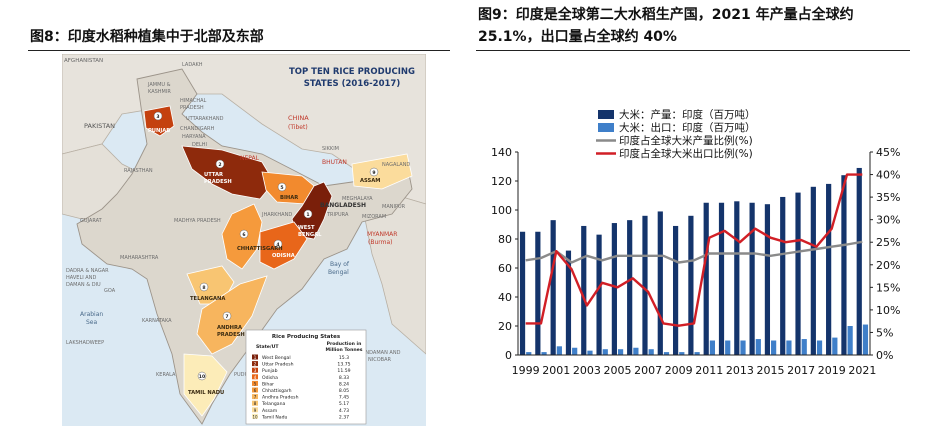 The height and width of the screenshot is (430, 929). I want to click on country-label-afghanistan: AFGHANISTAN, so click(83, 61).